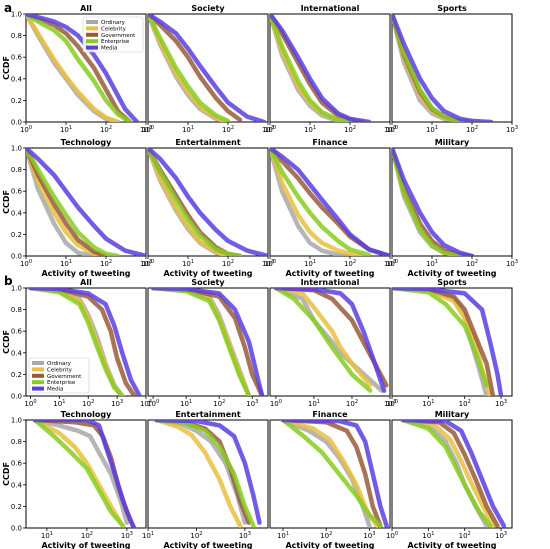 The width and height of the screenshot is (550, 549). I want to click on plot-frame, so click(452, 342).